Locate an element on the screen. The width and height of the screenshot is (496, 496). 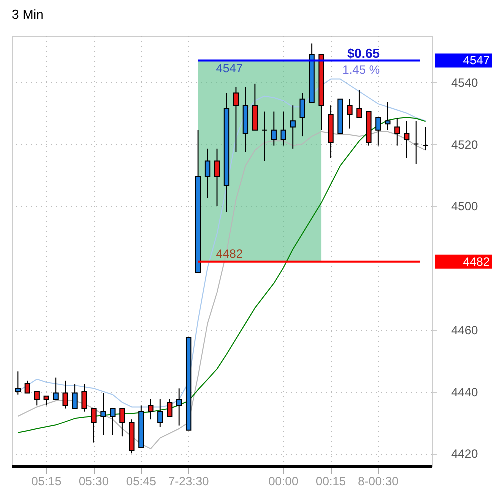
text: 4482 is located at coordinates (476, 261).